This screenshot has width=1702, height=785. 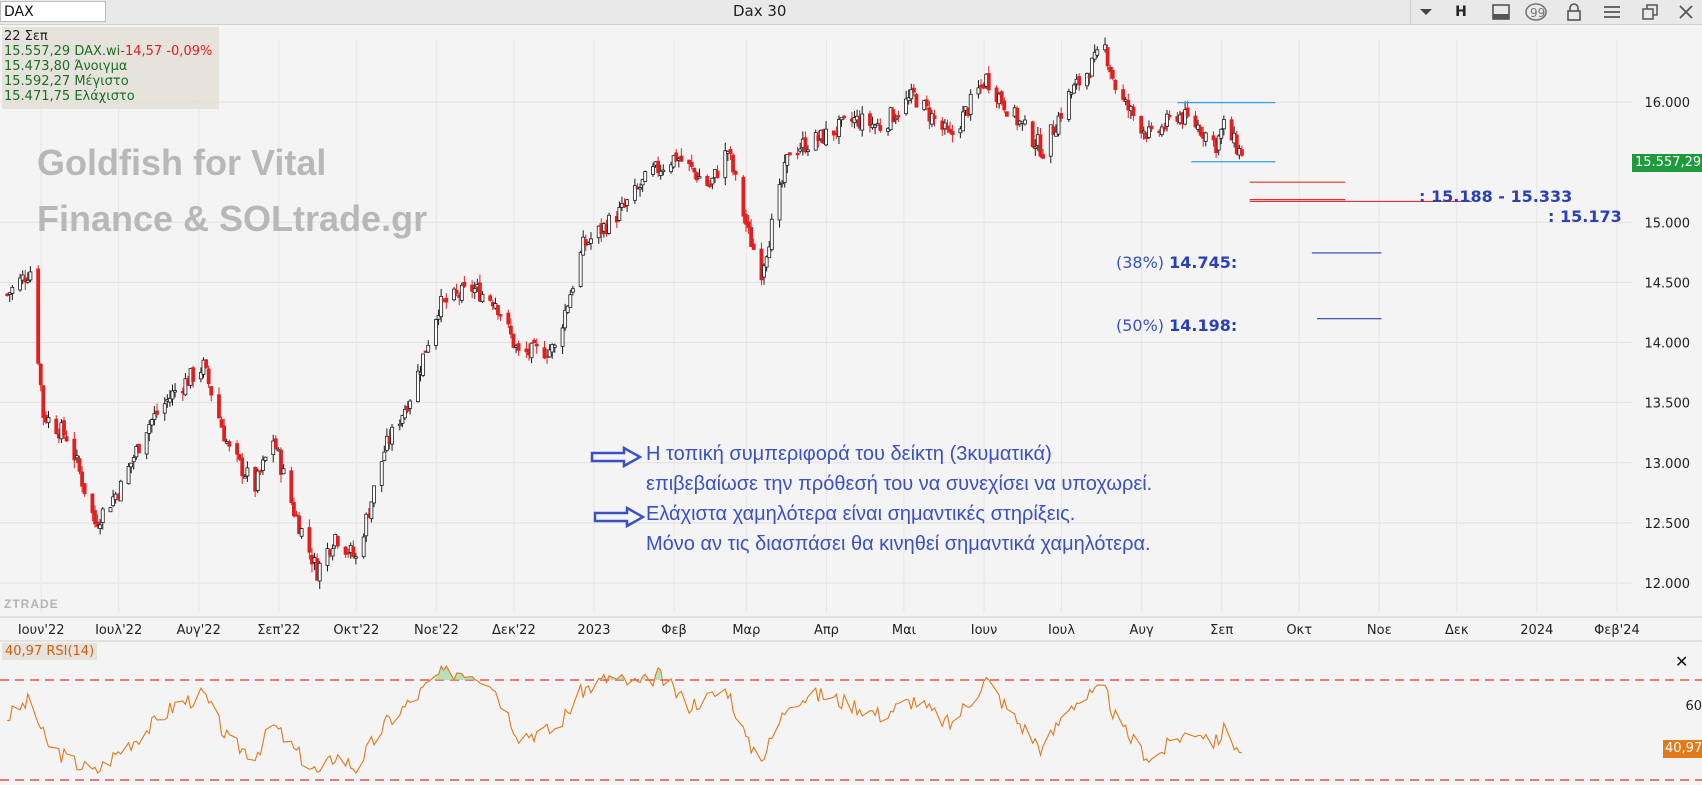 What do you see at coordinates (232, 218) in the screenshot?
I see `watermark-line-2: Finance & SOLtrade.gr` at bounding box center [232, 218].